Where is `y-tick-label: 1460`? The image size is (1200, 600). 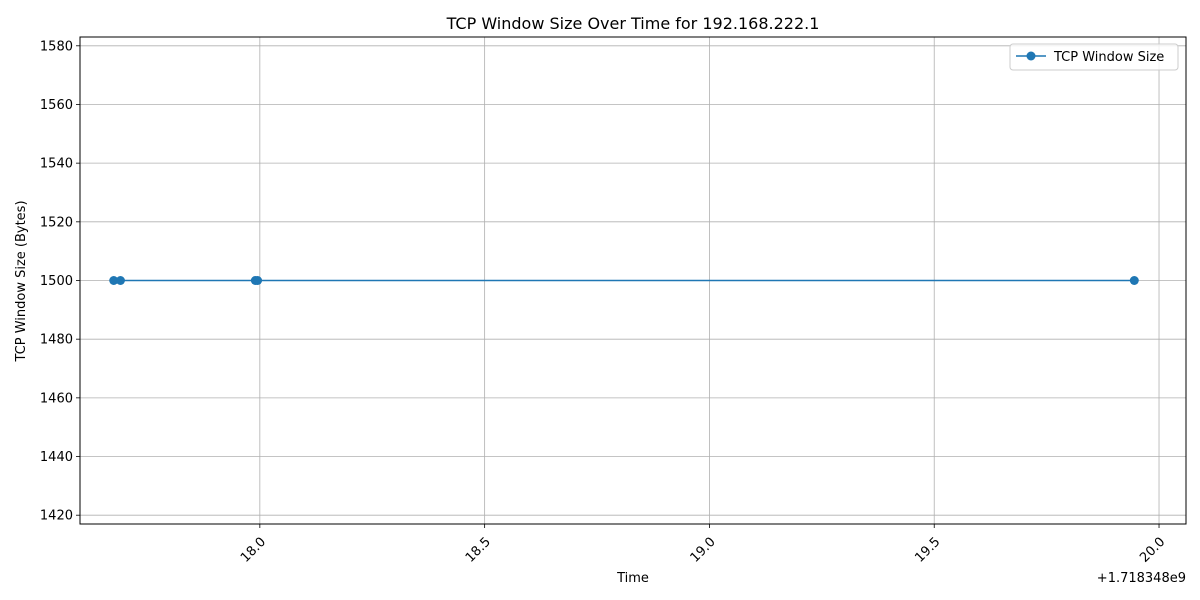 y-tick-label: 1460 is located at coordinates (56, 398).